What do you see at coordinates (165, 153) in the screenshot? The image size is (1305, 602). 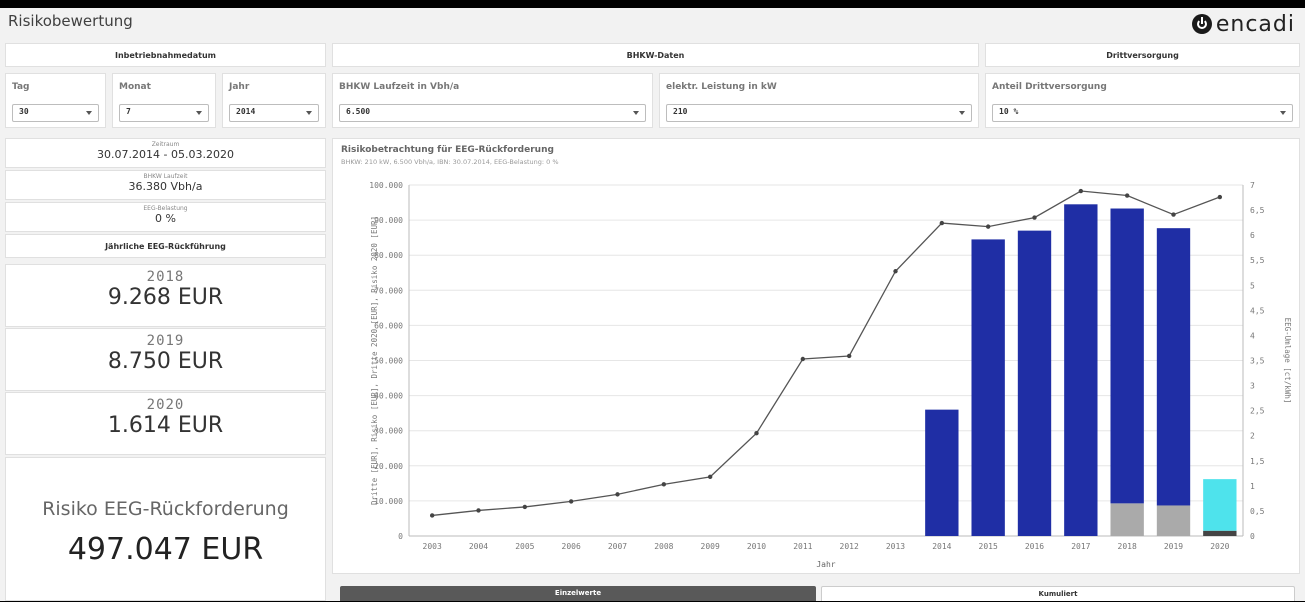 I see `kpi-zeitraum: Zeitraum 30.07.2014 - 05.03.2020` at bounding box center [165, 153].